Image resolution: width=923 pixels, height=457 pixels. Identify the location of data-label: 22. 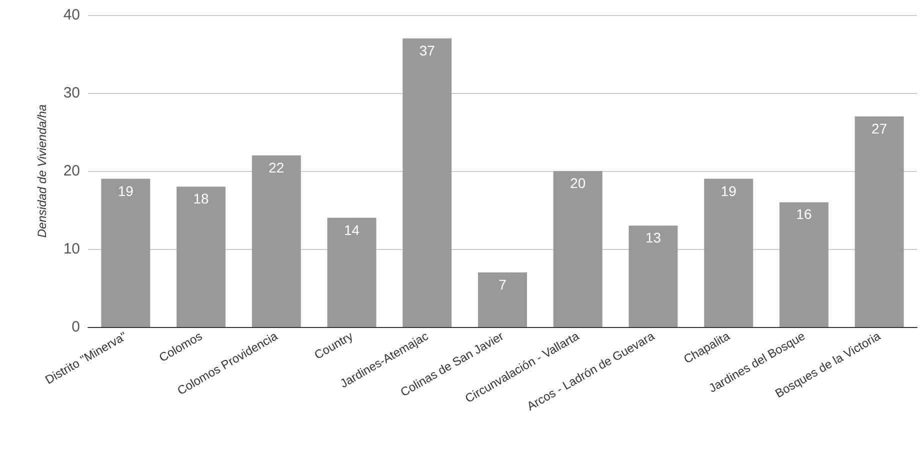
(276, 167).